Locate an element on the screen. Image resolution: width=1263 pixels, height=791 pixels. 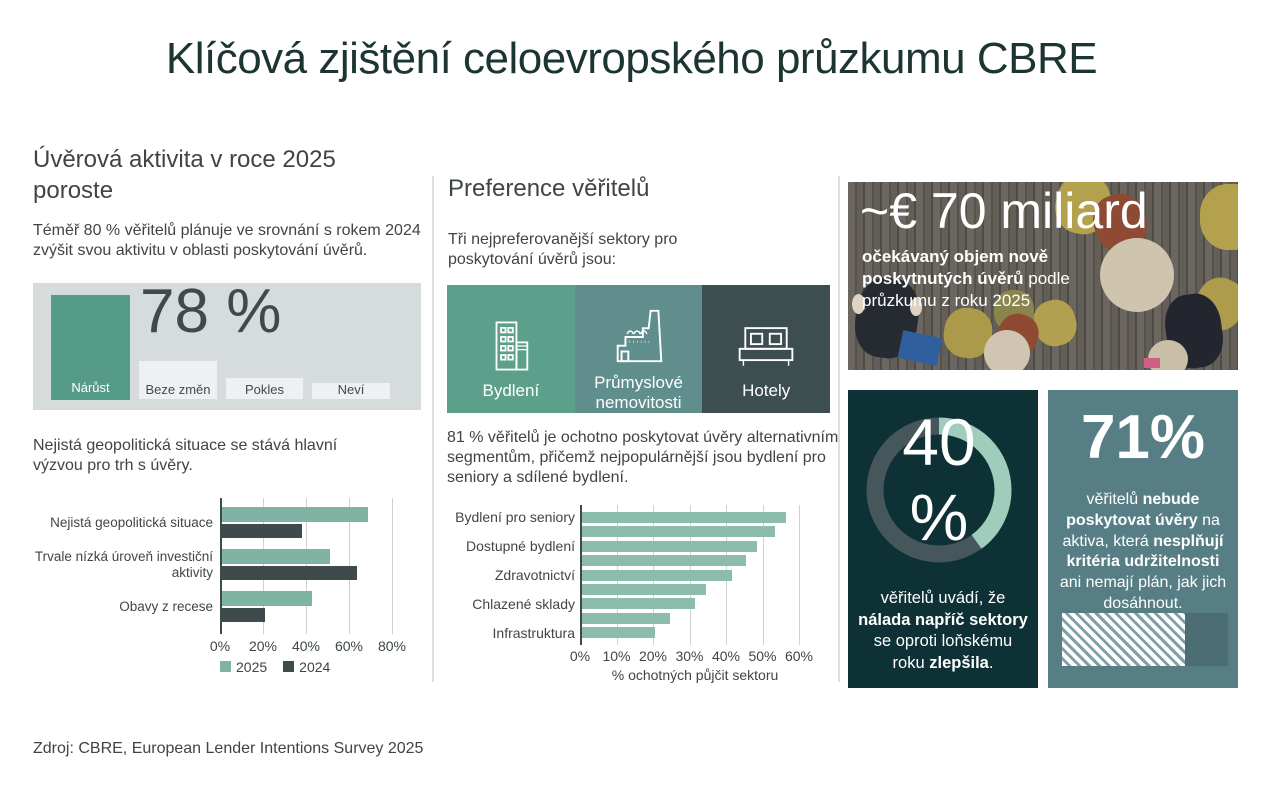
sector-tile-prumyslove: Průmyslové nemovitosti is located at coordinates (638, 349).